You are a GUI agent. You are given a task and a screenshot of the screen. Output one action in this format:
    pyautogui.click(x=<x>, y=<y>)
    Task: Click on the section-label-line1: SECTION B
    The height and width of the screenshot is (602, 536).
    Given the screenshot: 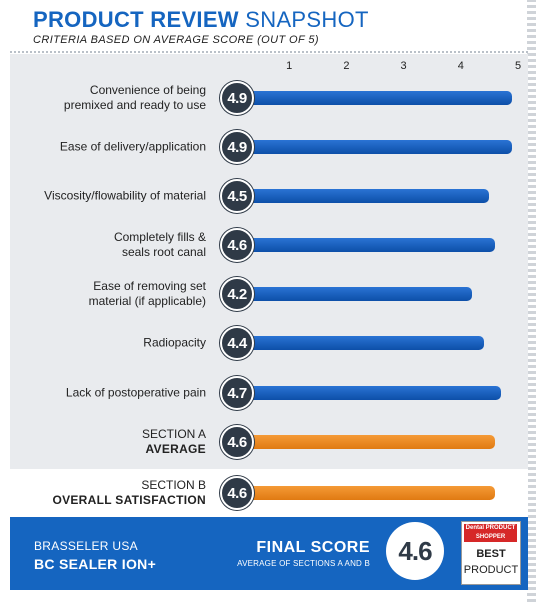 What is the action you would take?
    pyautogui.click(x=173, y=485)
    